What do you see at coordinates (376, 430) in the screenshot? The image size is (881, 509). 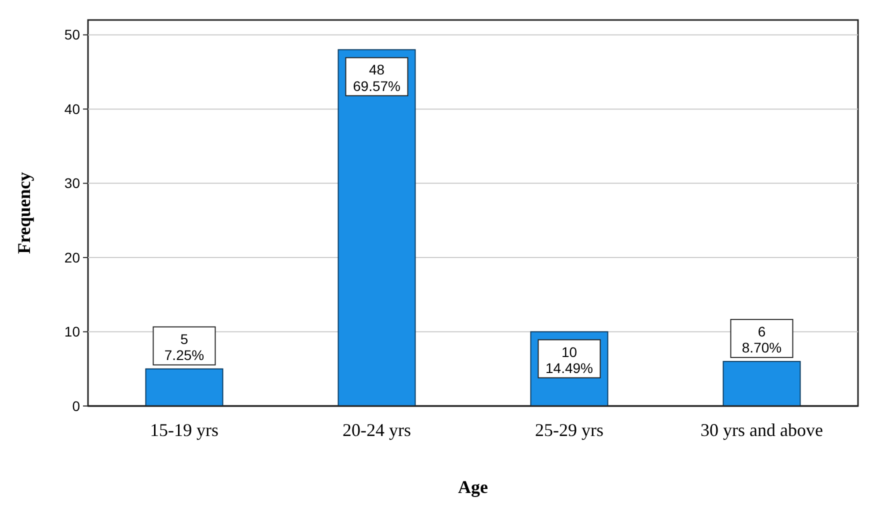 I see `x-tick-label: 20-24 yrs` at bounding box center [376, 430].